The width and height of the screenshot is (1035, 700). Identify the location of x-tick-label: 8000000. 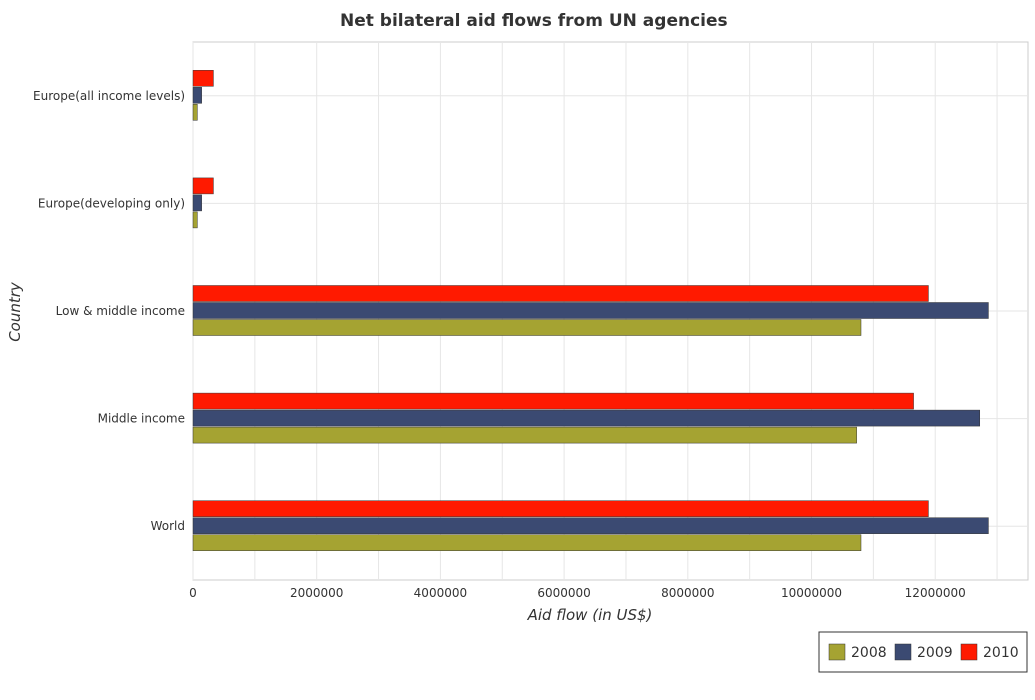
(687, 593).